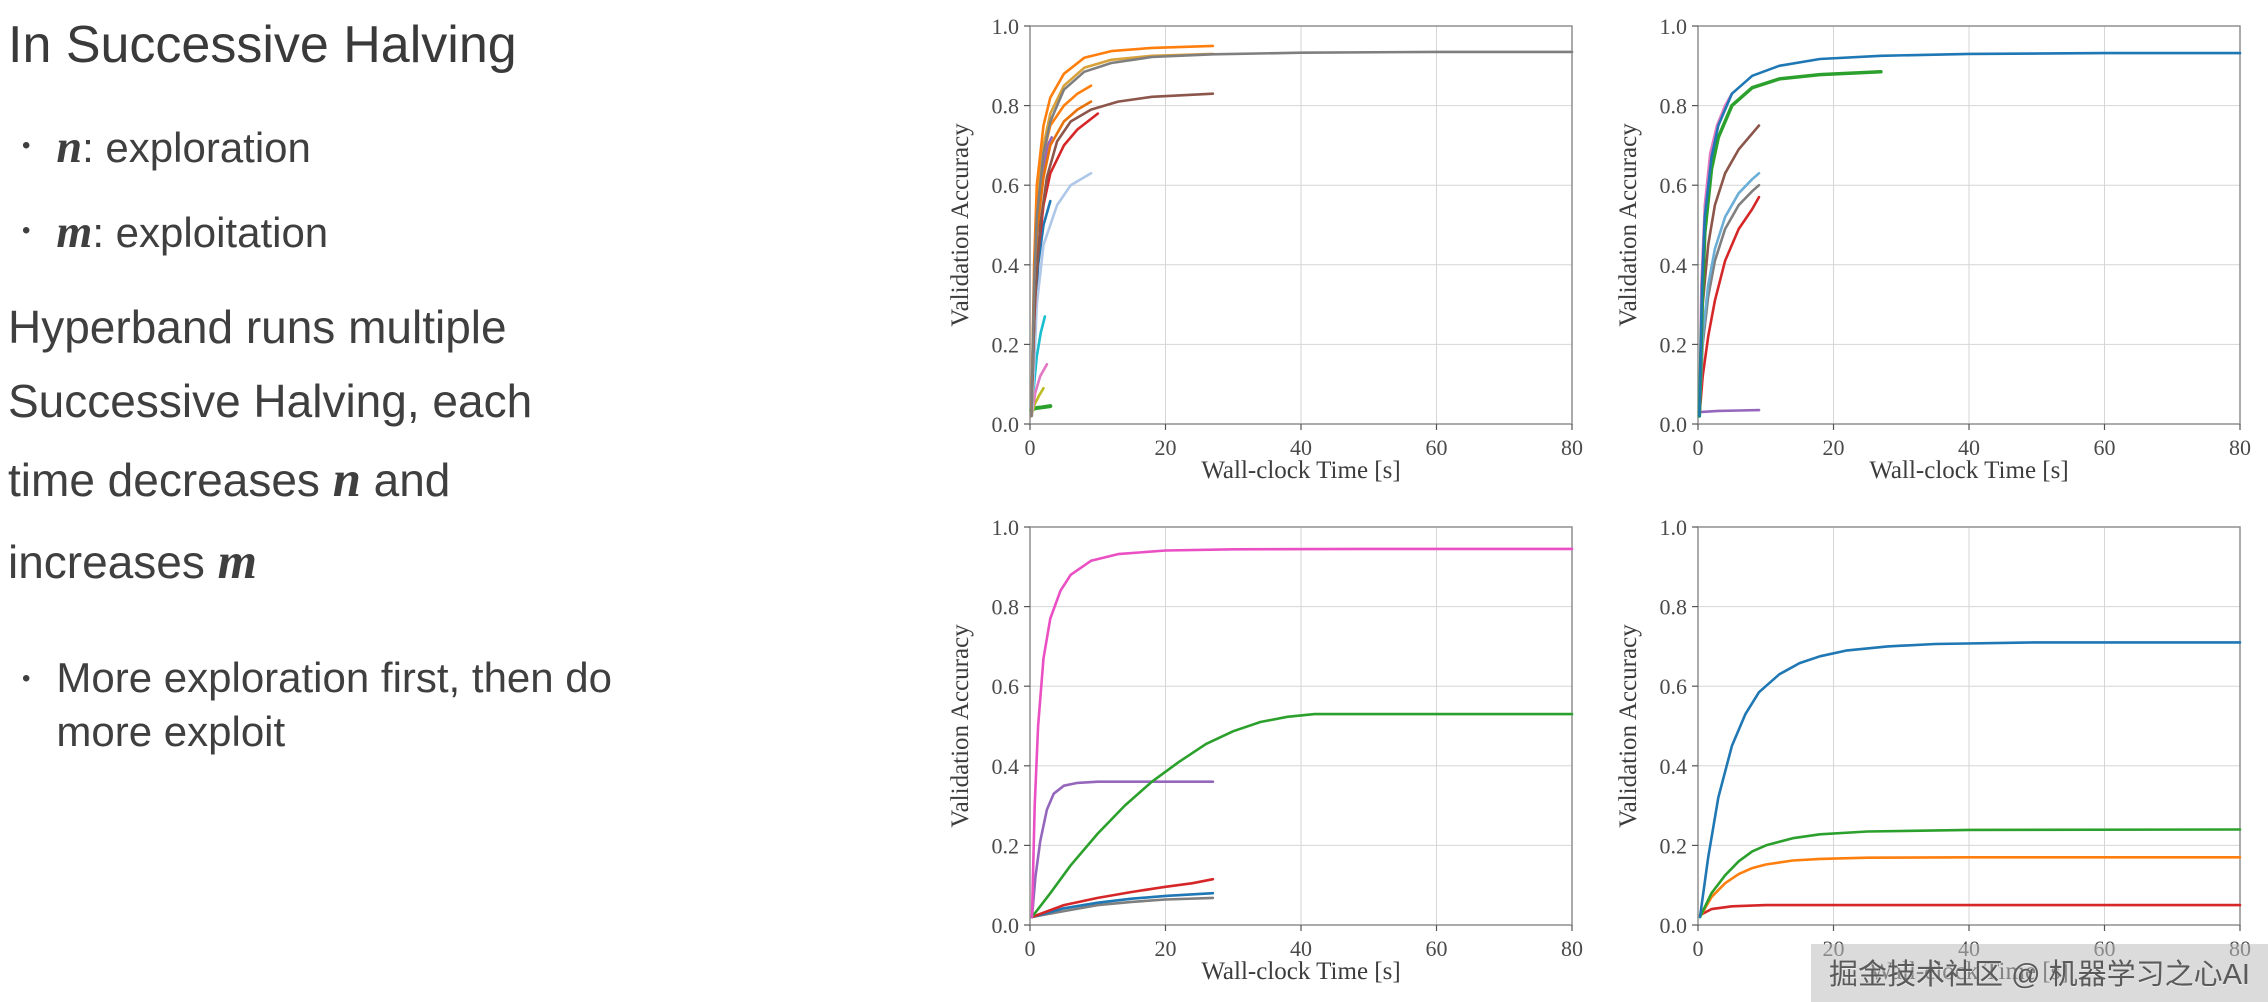  What do you see at coordinates (344, 231) in the screenshot?
I see `bullet-exploitation: • m: exploitation` at bounding box center [344, 231].